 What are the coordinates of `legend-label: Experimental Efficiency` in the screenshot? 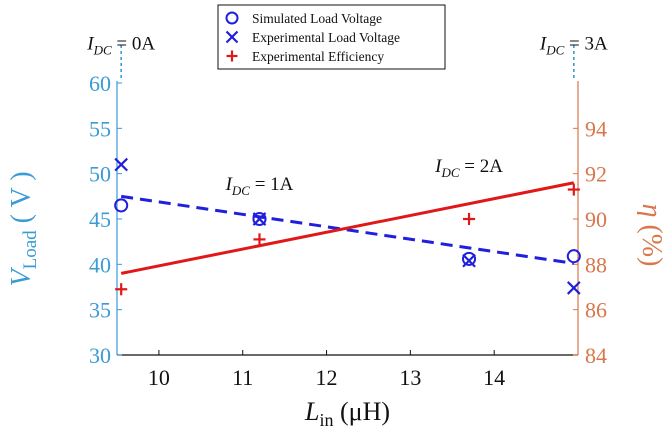 It's located at (318, 56).